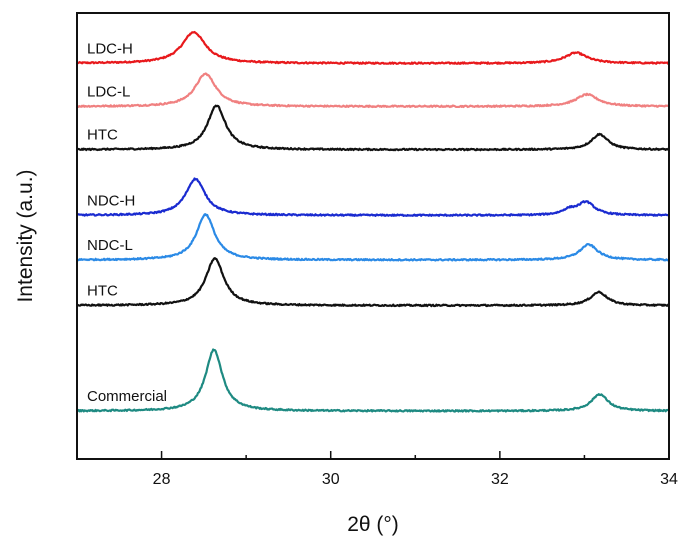  I want to click on x-ticks-layer: 28 30 32 34, so click(377, 469).